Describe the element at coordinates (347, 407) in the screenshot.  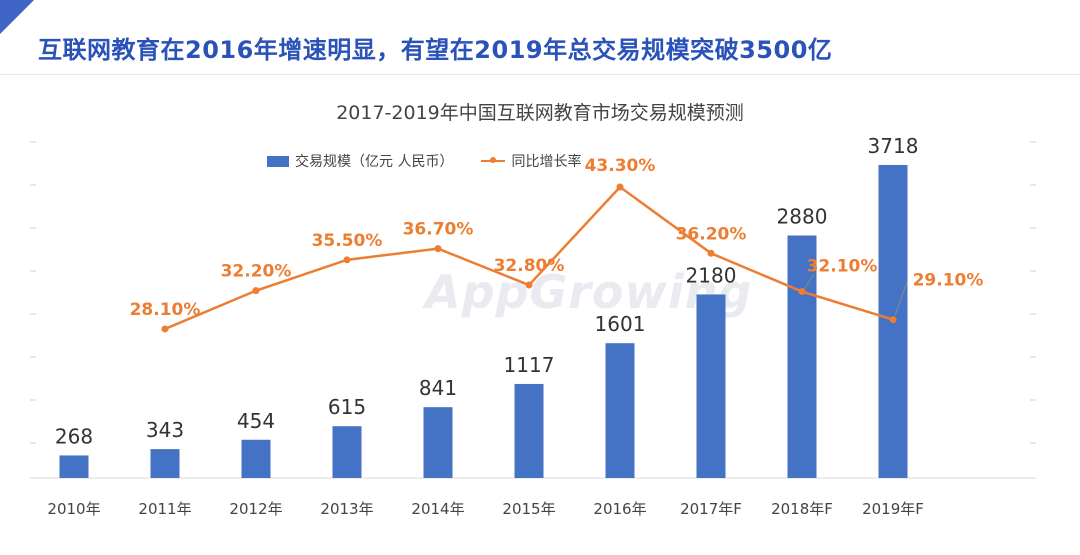
I see `bar-value-label: 615` at that location.